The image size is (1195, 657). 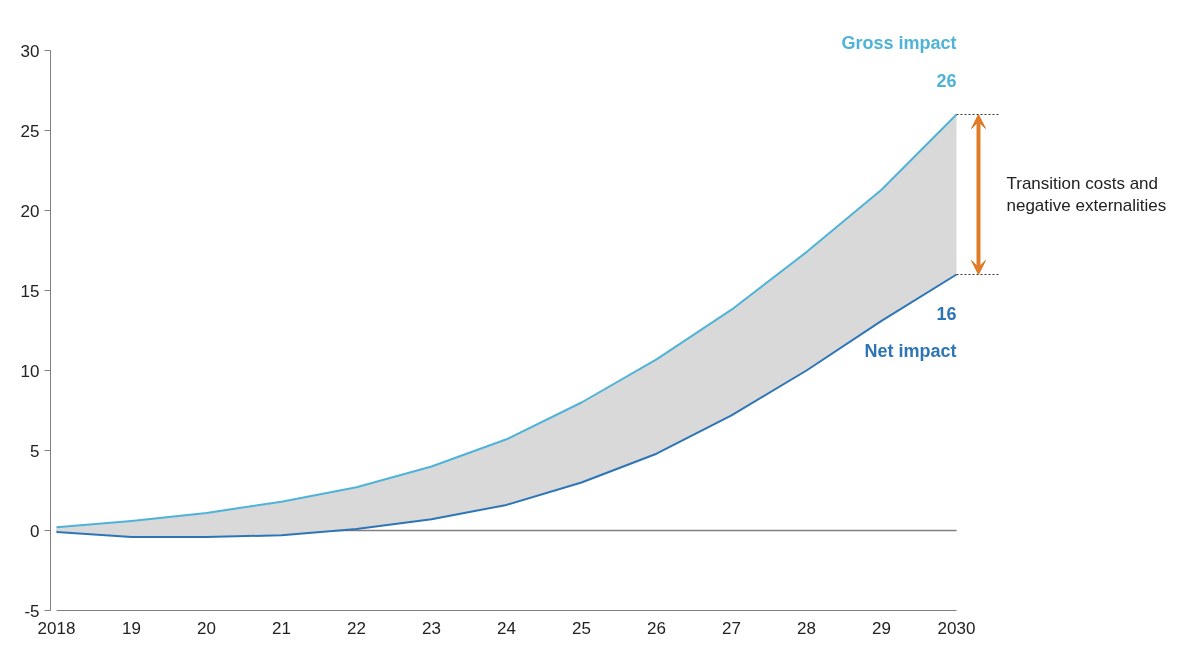 What do you see at coordinates (30, 211) in the screenshot?
I see `y-tick-label: 20` at bounding box center [30, 211].